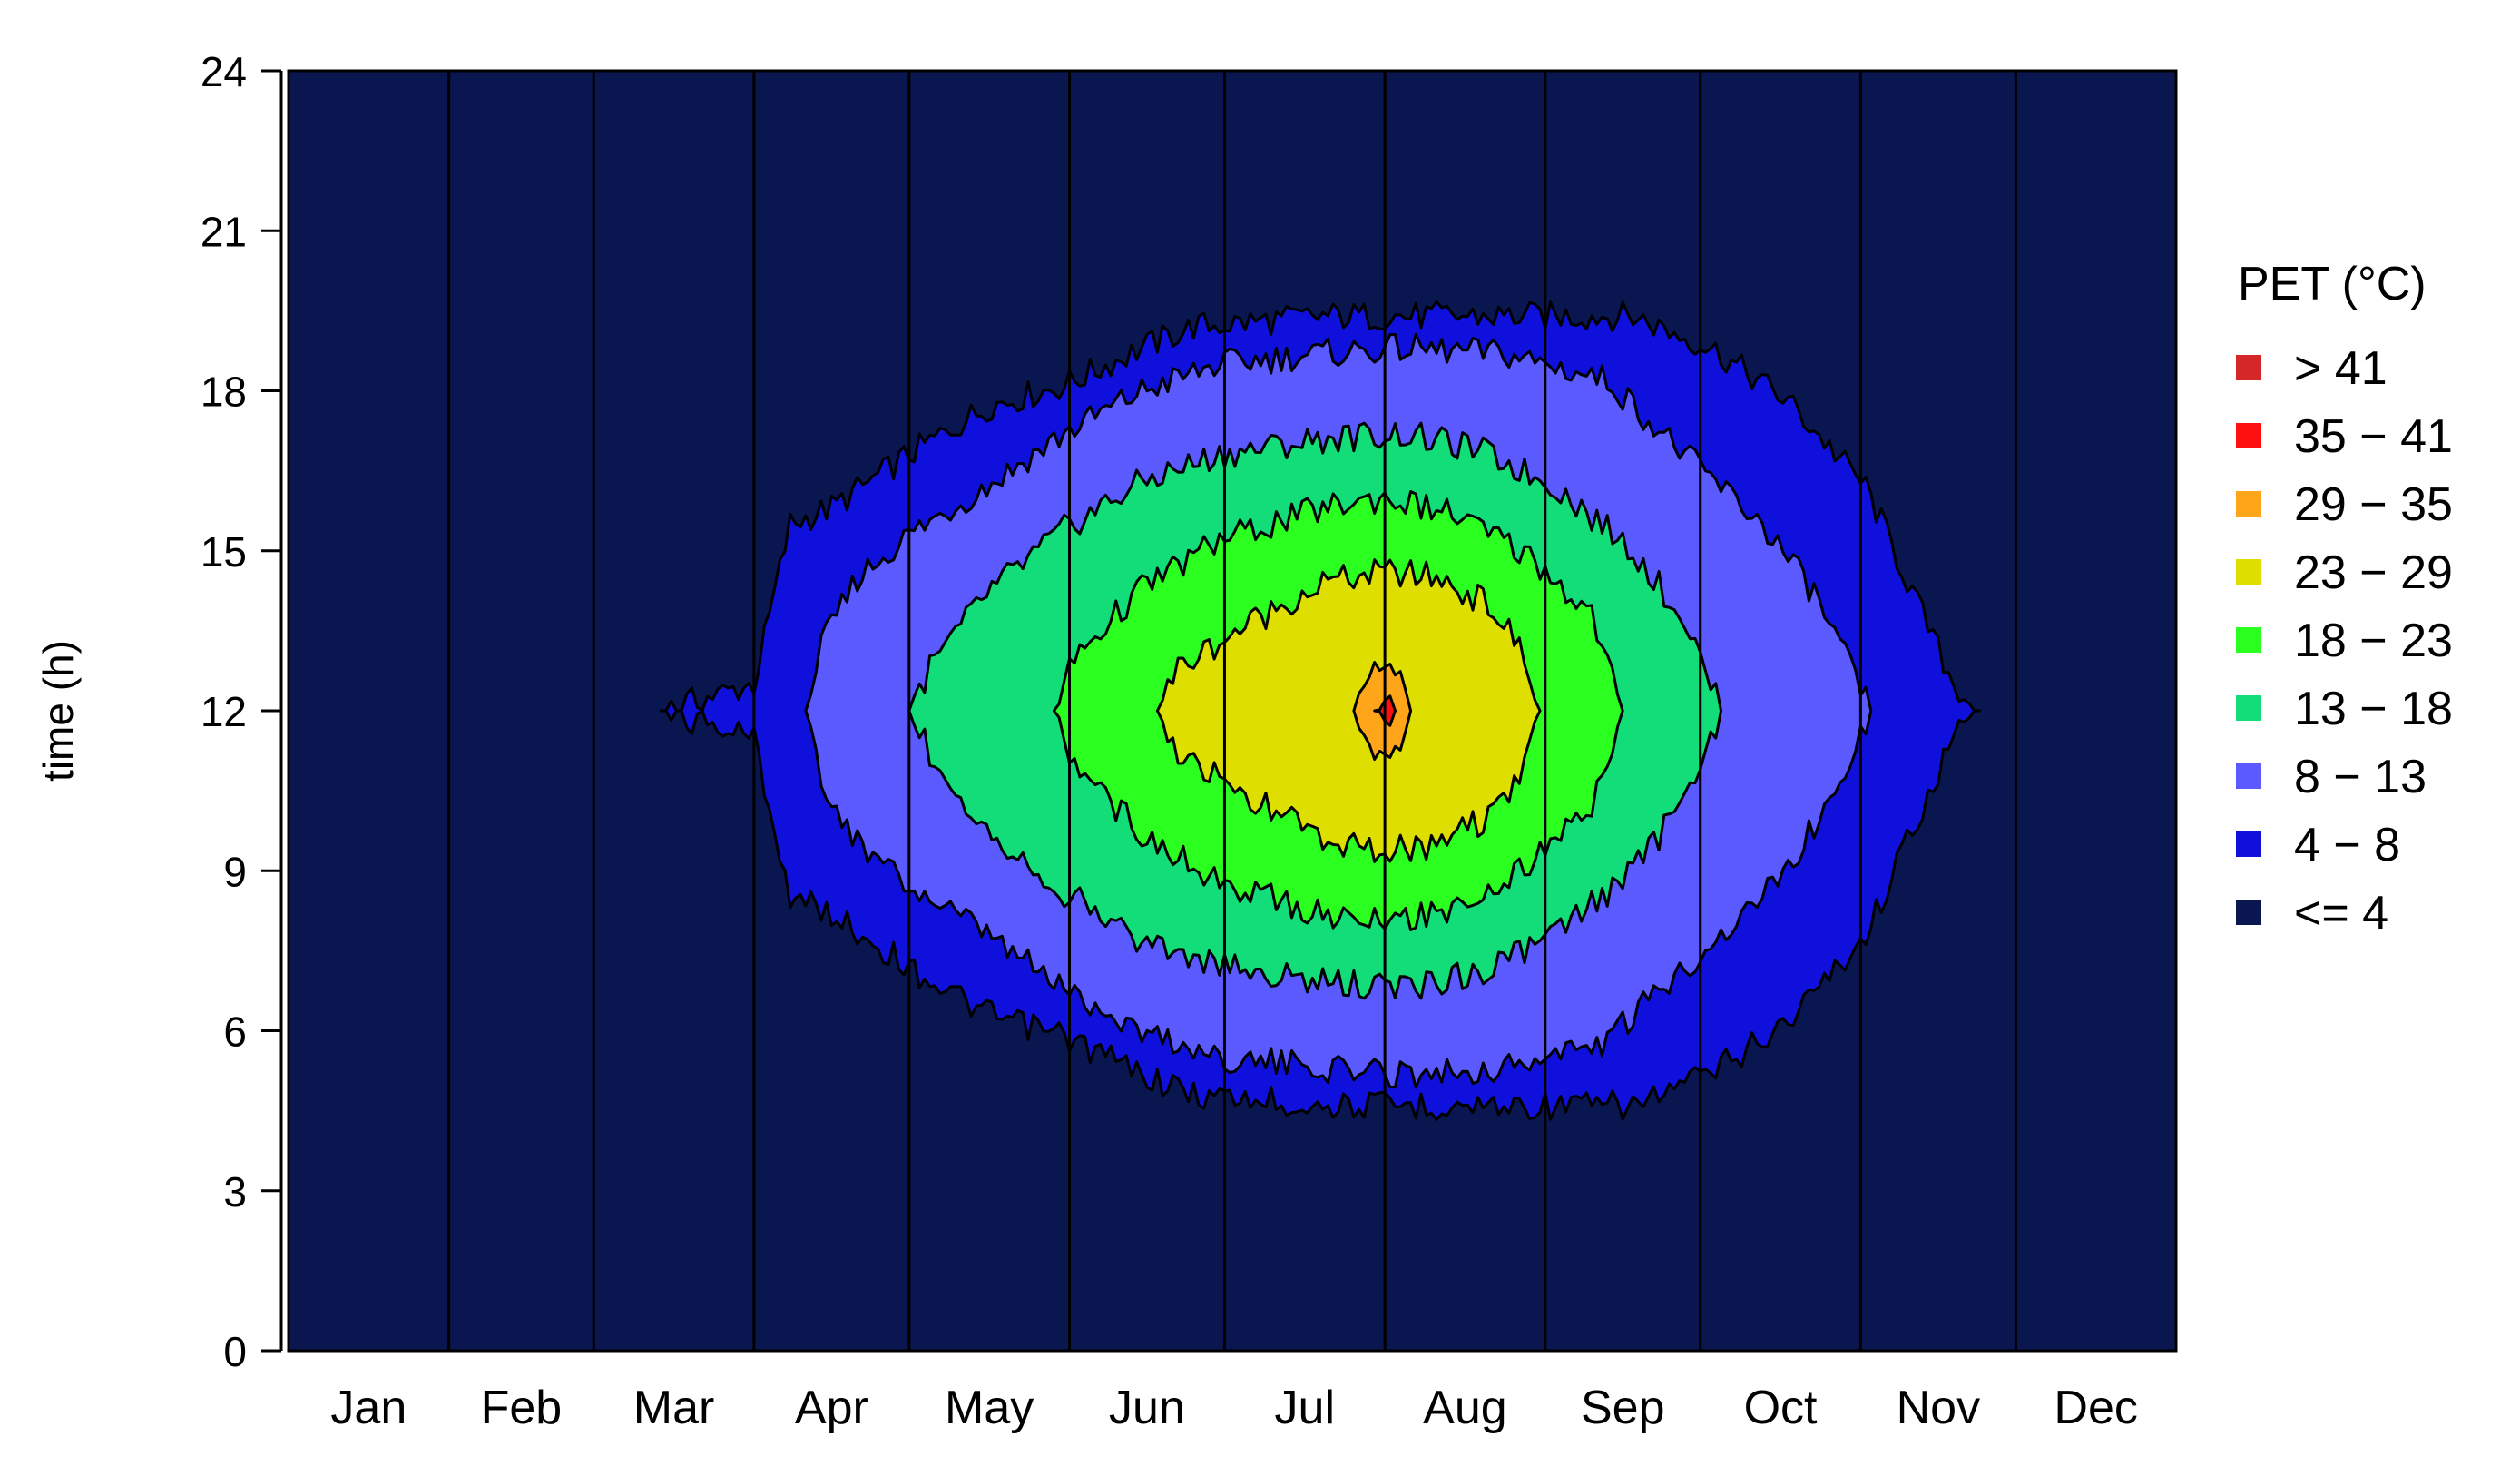  Describe the element at coordinates (2373, 641) in the screenshot. I see `legend-label: 18 − 23` at that location.